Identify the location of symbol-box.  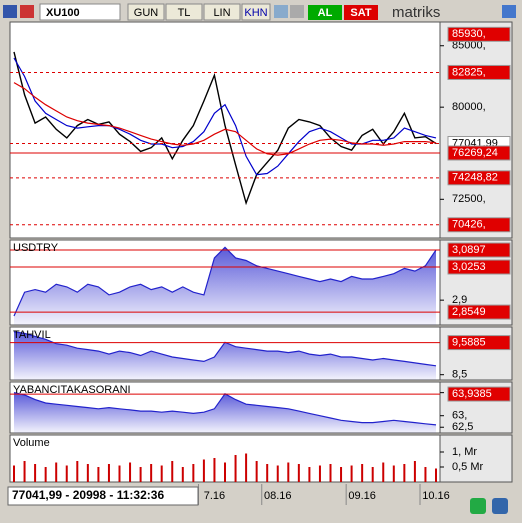
(80, 12).